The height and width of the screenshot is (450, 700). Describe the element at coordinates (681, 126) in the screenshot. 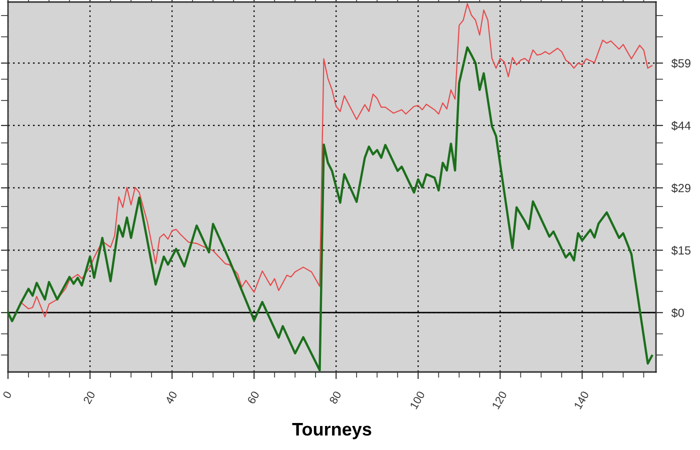

I see `y-tick-label: $44` at that location.